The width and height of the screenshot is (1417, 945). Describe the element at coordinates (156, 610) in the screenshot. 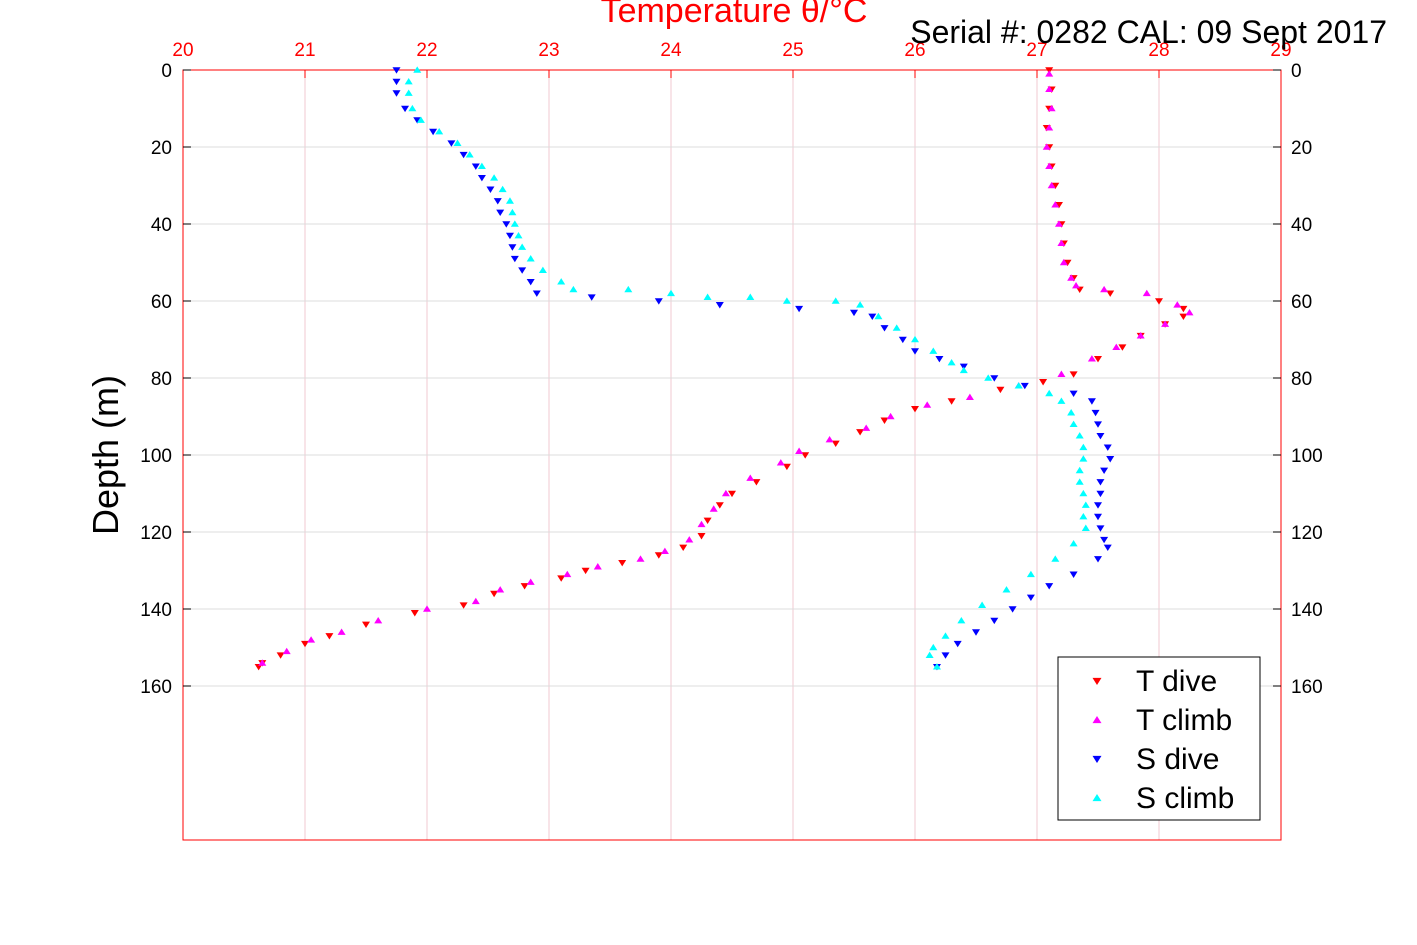

I see `y-tick-label-left: 140` at that location.